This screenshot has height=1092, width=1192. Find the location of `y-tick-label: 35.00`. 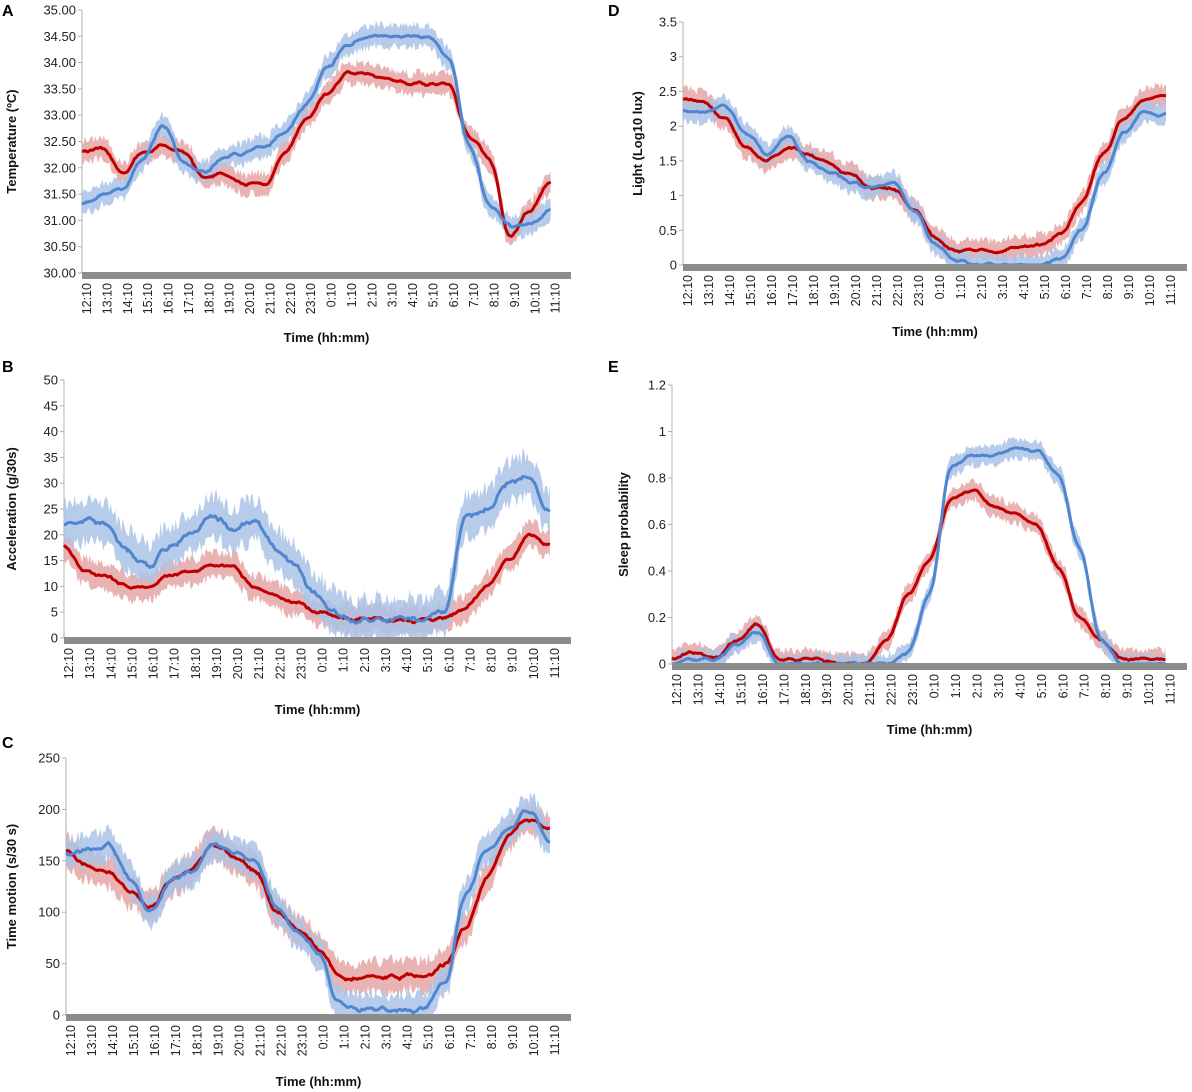

y-tick-label: 35.00 is located at coordinates (59, 10).